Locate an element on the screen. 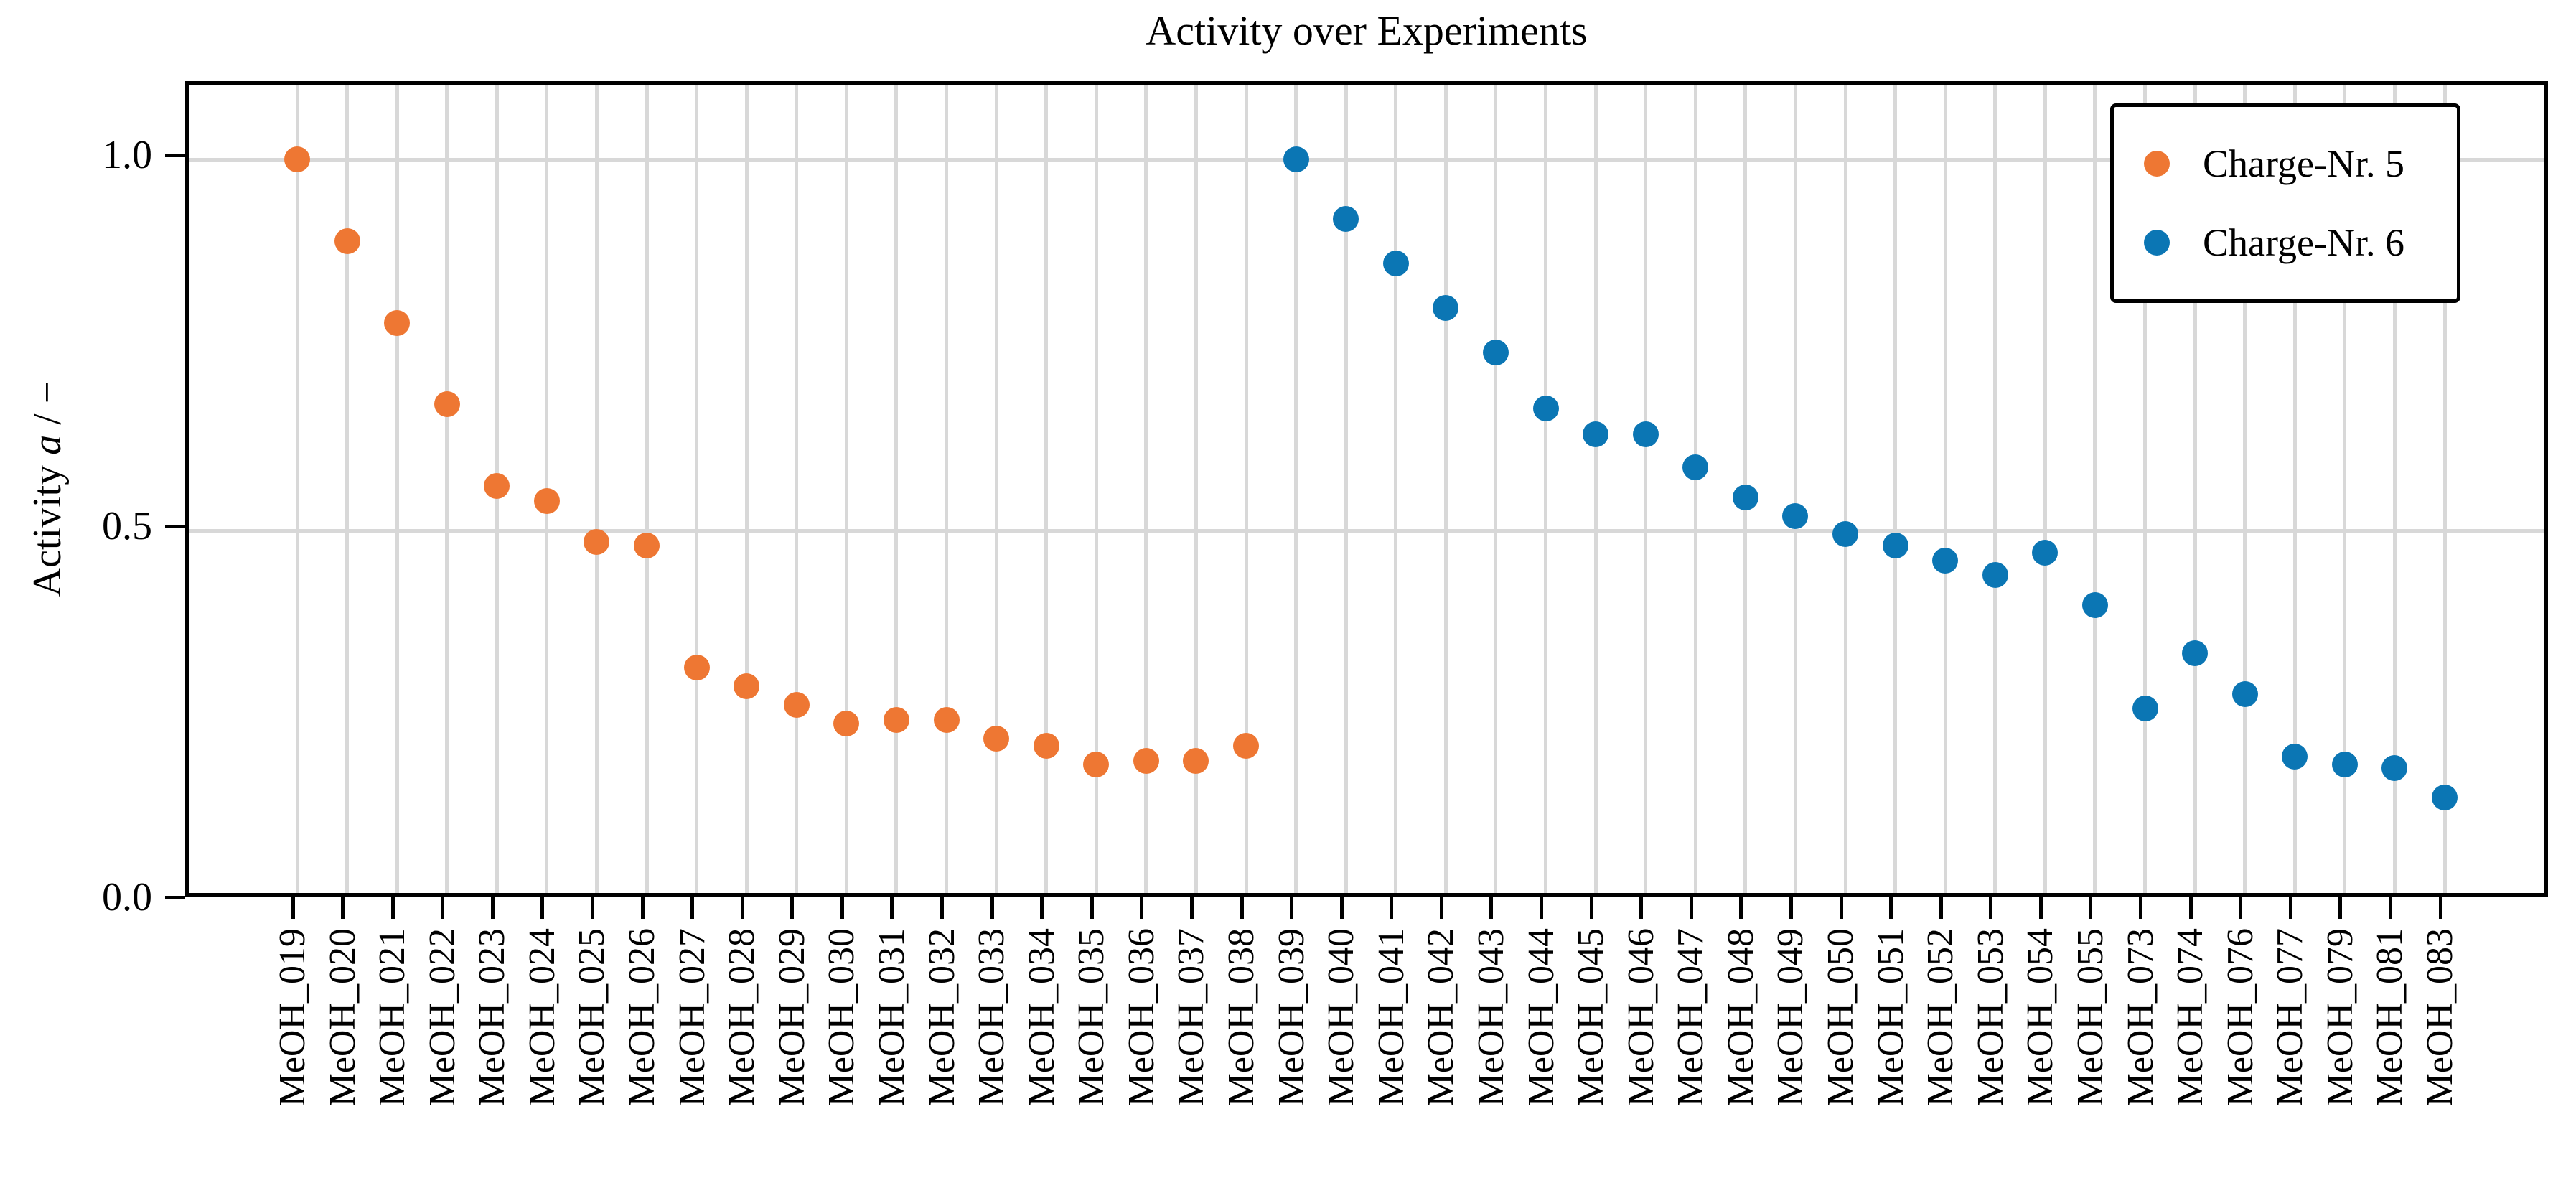  x-tick-label: MeOH_036 is located at coordinates (1141, 1018).